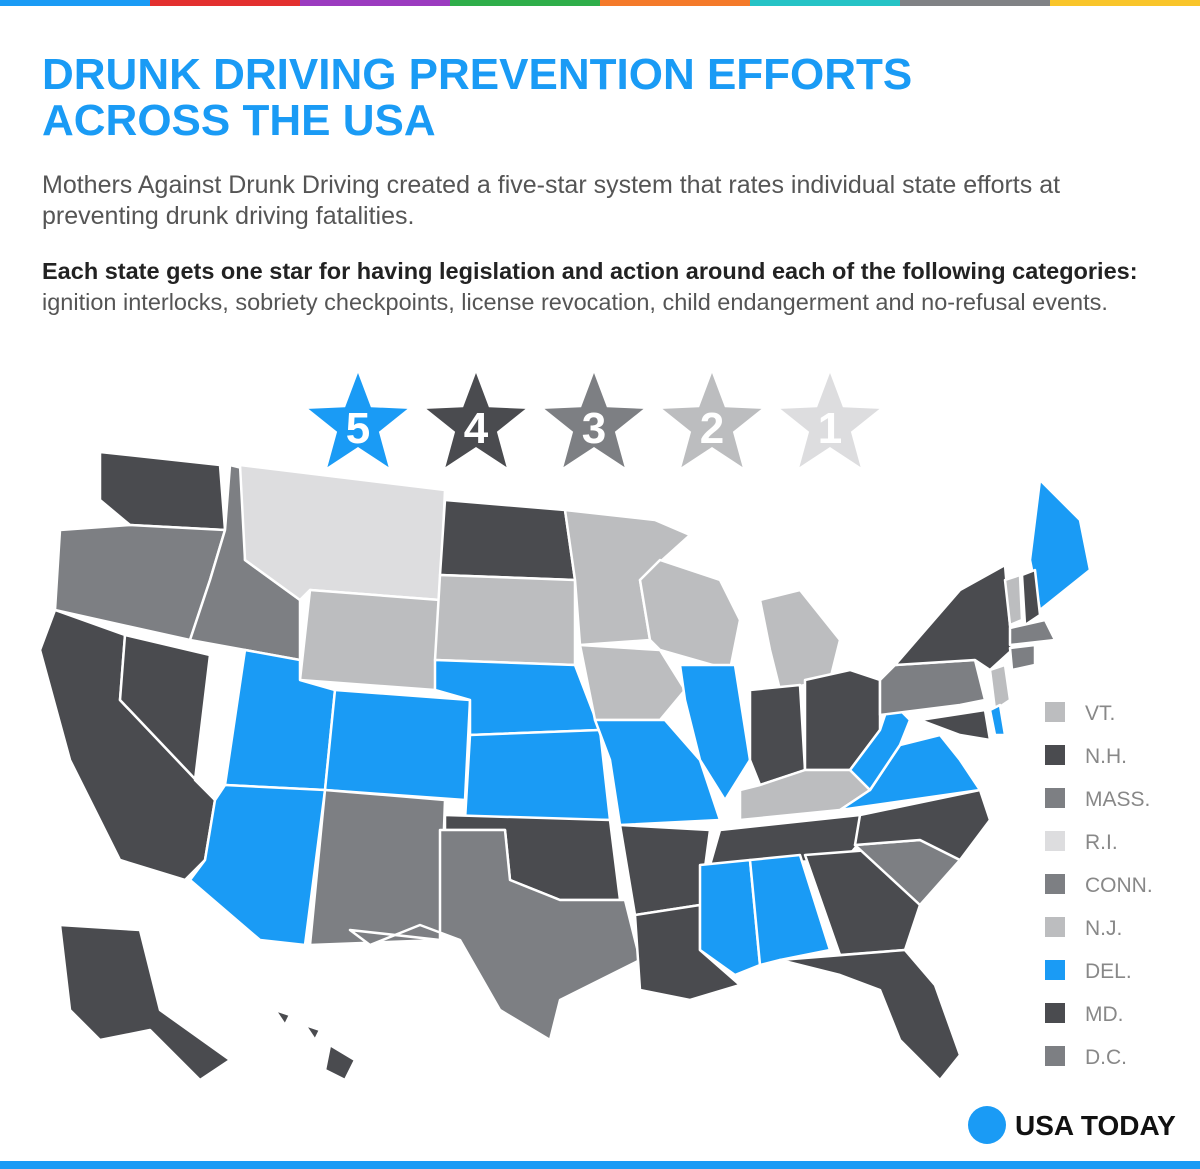 Image resolution: width=1200 pixels, height=1169 pixels. Describe the element at coordinates (1103, 928) in the screenshot. I see `small-state-label: N.J.` at that location.